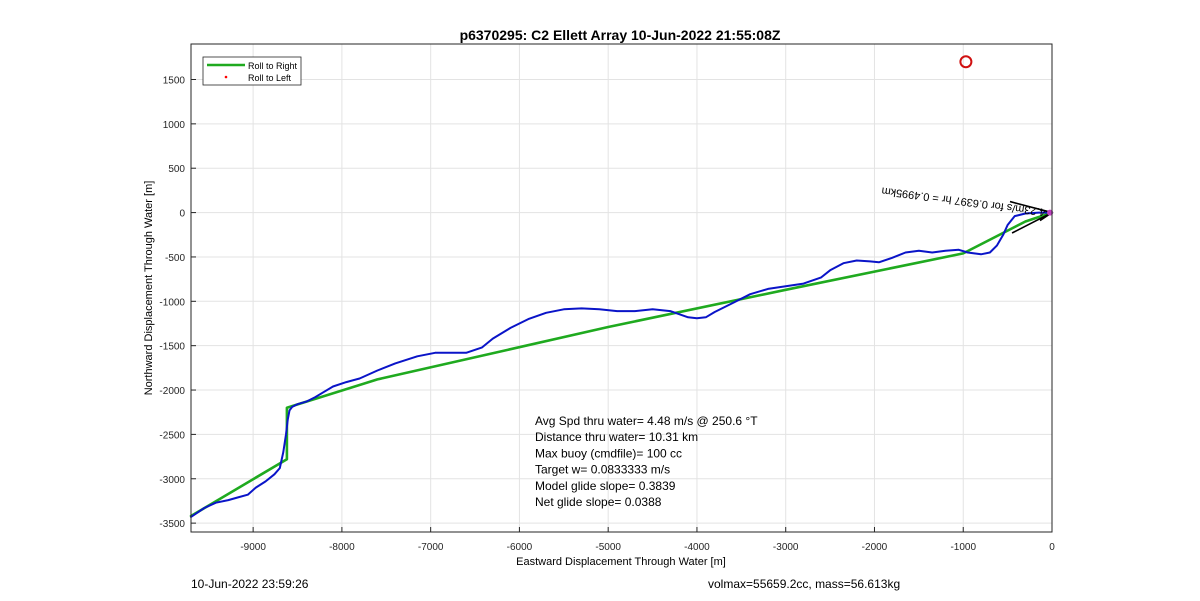  What do you see at coordinates (174, 125) in the screenshot?
I see `y-tick-label: 1000` at bounding box center [174, 125].